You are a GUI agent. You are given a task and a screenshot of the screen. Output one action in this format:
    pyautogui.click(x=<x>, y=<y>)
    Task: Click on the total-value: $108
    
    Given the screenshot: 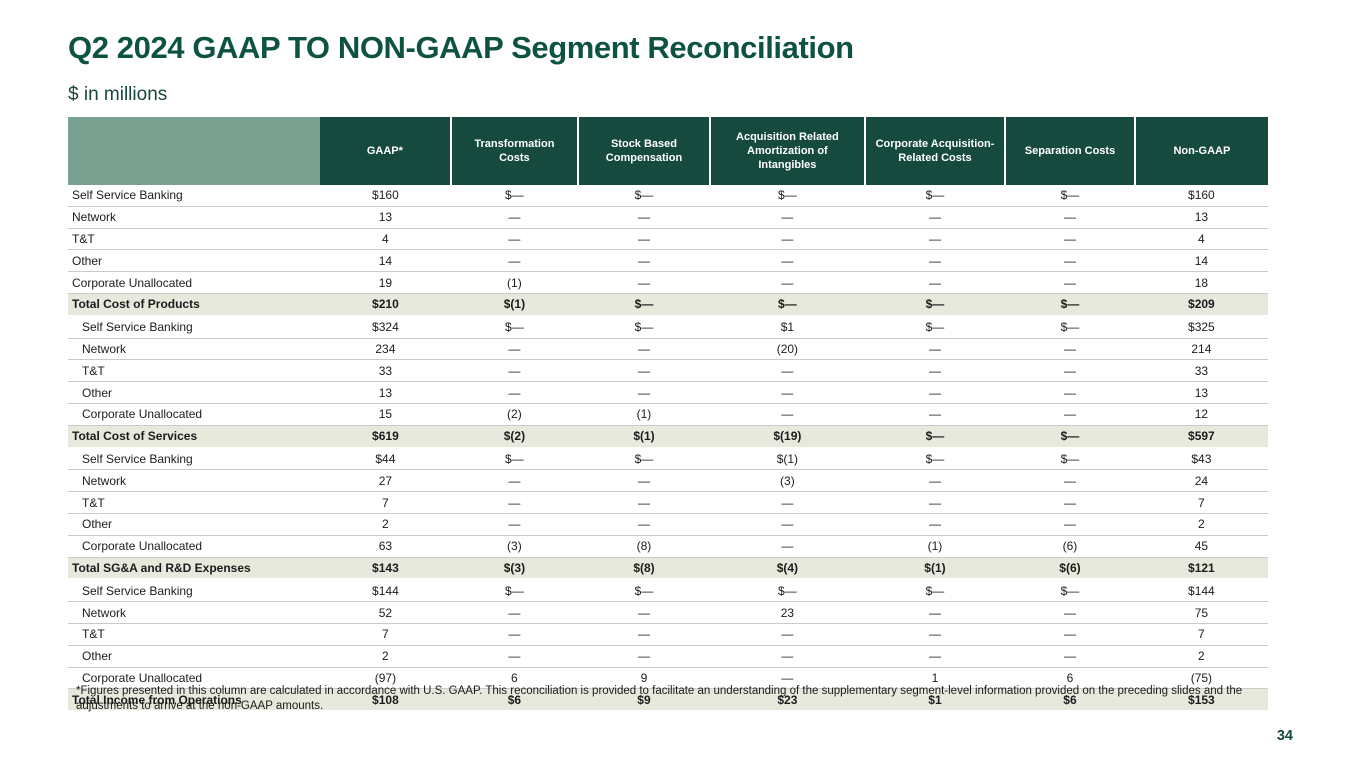 What is the action you would take?
    pyautogui.click(x=385, y=700)
    